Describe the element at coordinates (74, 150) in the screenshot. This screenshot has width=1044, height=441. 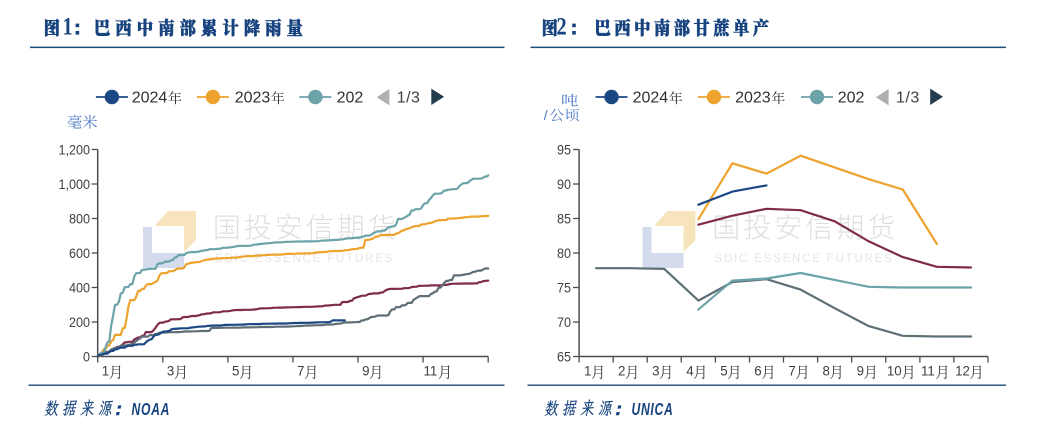
I see `svg-text: 1,200` at that location.